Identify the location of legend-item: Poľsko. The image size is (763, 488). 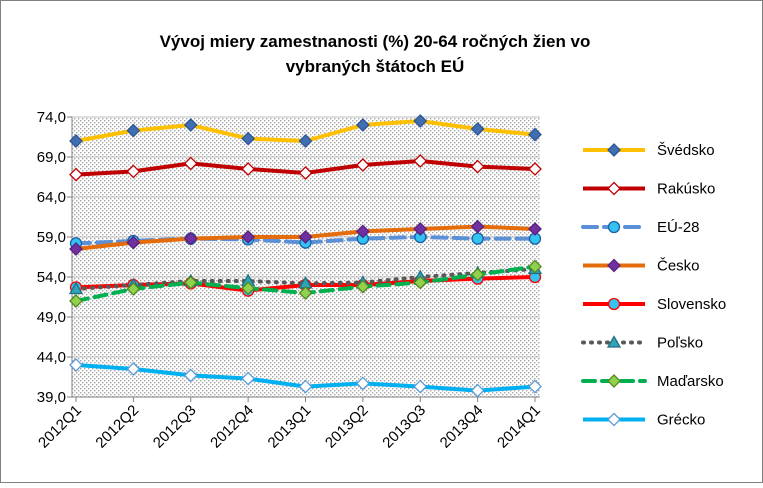
(642, 343).